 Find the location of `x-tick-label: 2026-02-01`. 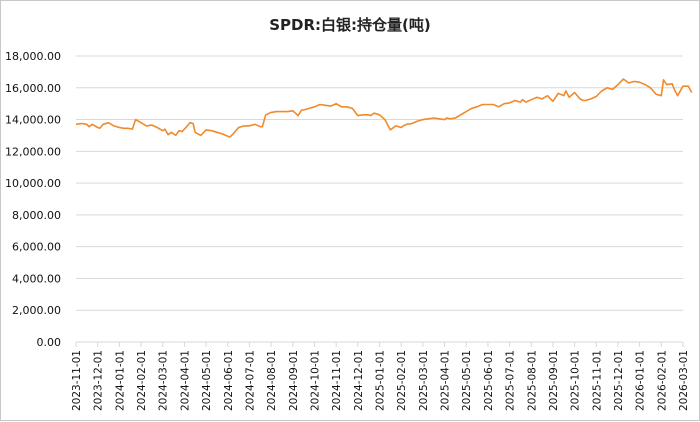

x-tick-label: 2026-02-01 is located at coordinates (662, 380).